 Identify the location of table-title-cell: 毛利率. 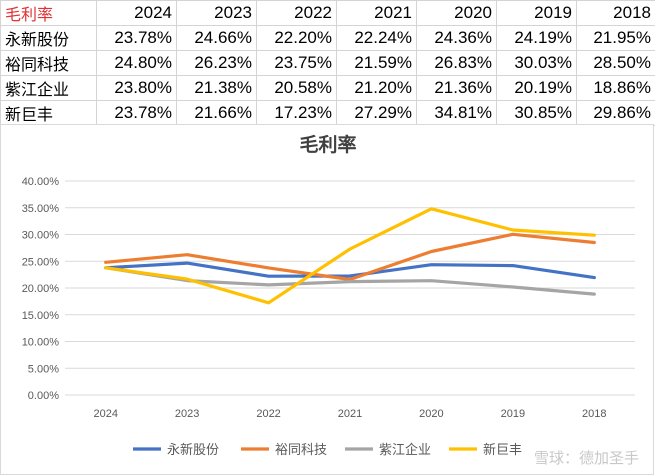
(48, 13).